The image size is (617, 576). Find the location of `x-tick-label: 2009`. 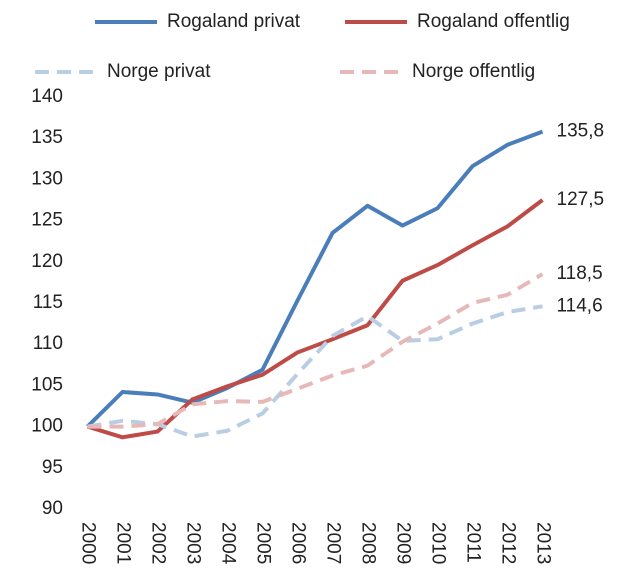

x-tick-label: 2009 is located at coordinates (402, 543).